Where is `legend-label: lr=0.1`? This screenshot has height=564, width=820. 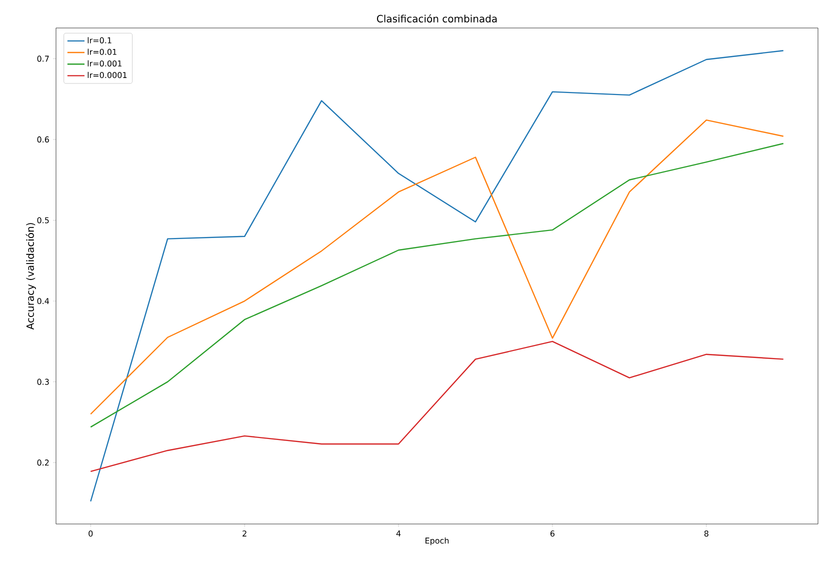
legend-label: lr=0.1 is located at coordinates (100, 40).